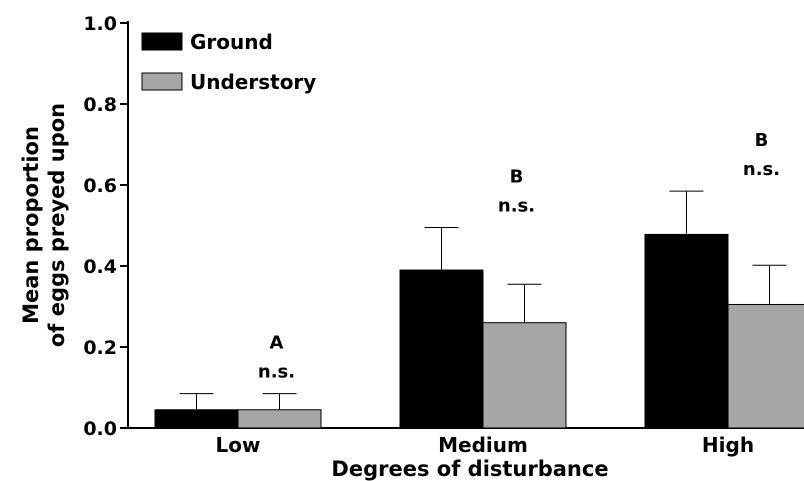 This screenshot has width=804, height=481. What do you see at coordinates (31, 225) in the screenshot?
I see `y-axis-title-line-1: Mean proportion` at bounding box center [31, 225].